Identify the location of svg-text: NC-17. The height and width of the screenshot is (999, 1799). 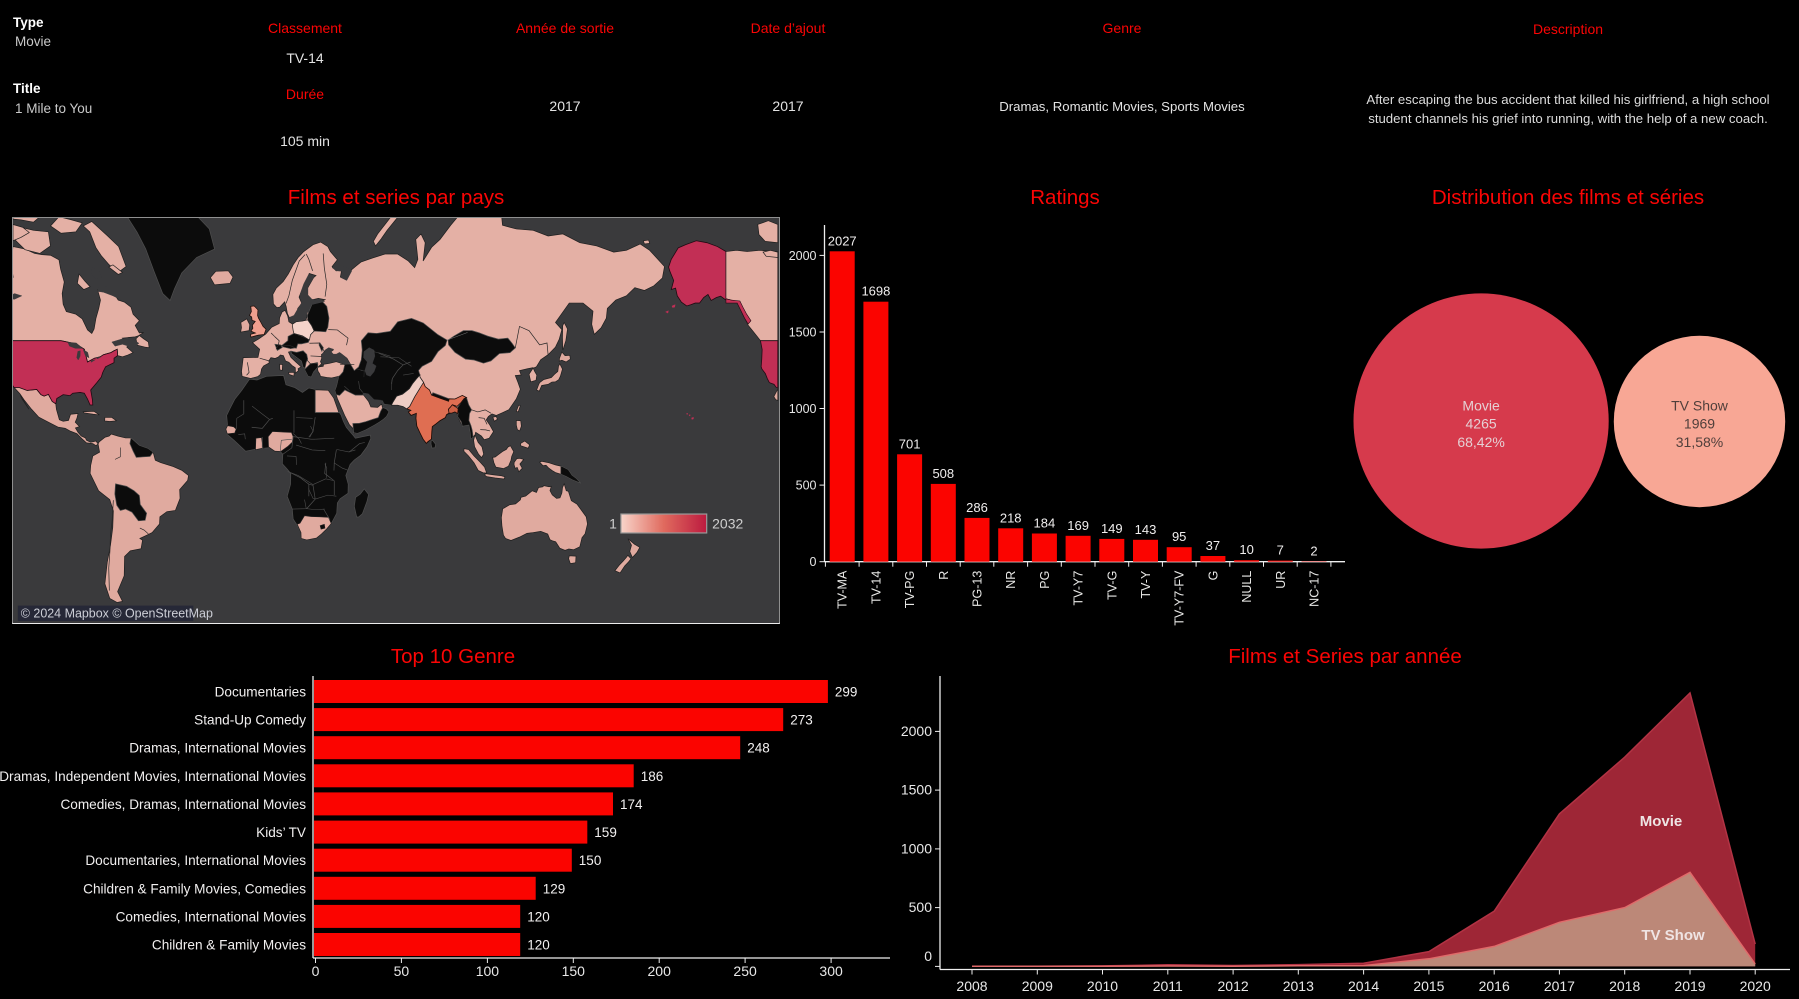
(1315, 589).